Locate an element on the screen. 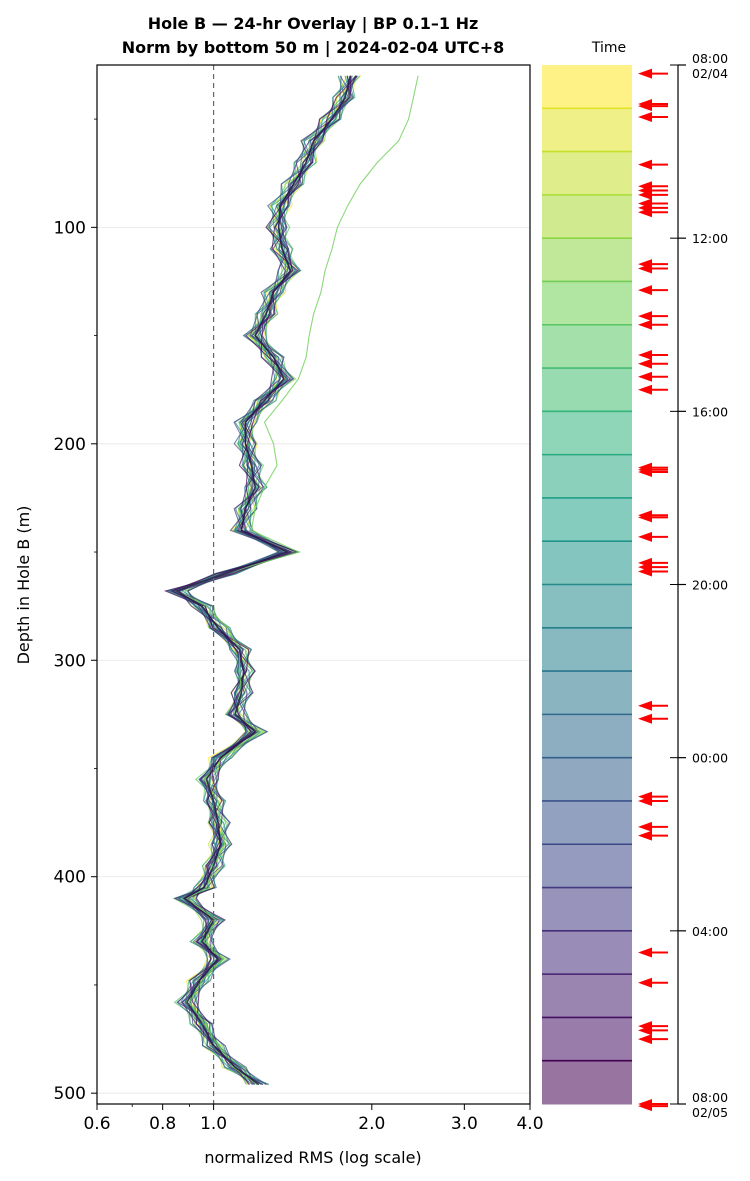  colorbar-label: Time is located at coordinates (608, 48).